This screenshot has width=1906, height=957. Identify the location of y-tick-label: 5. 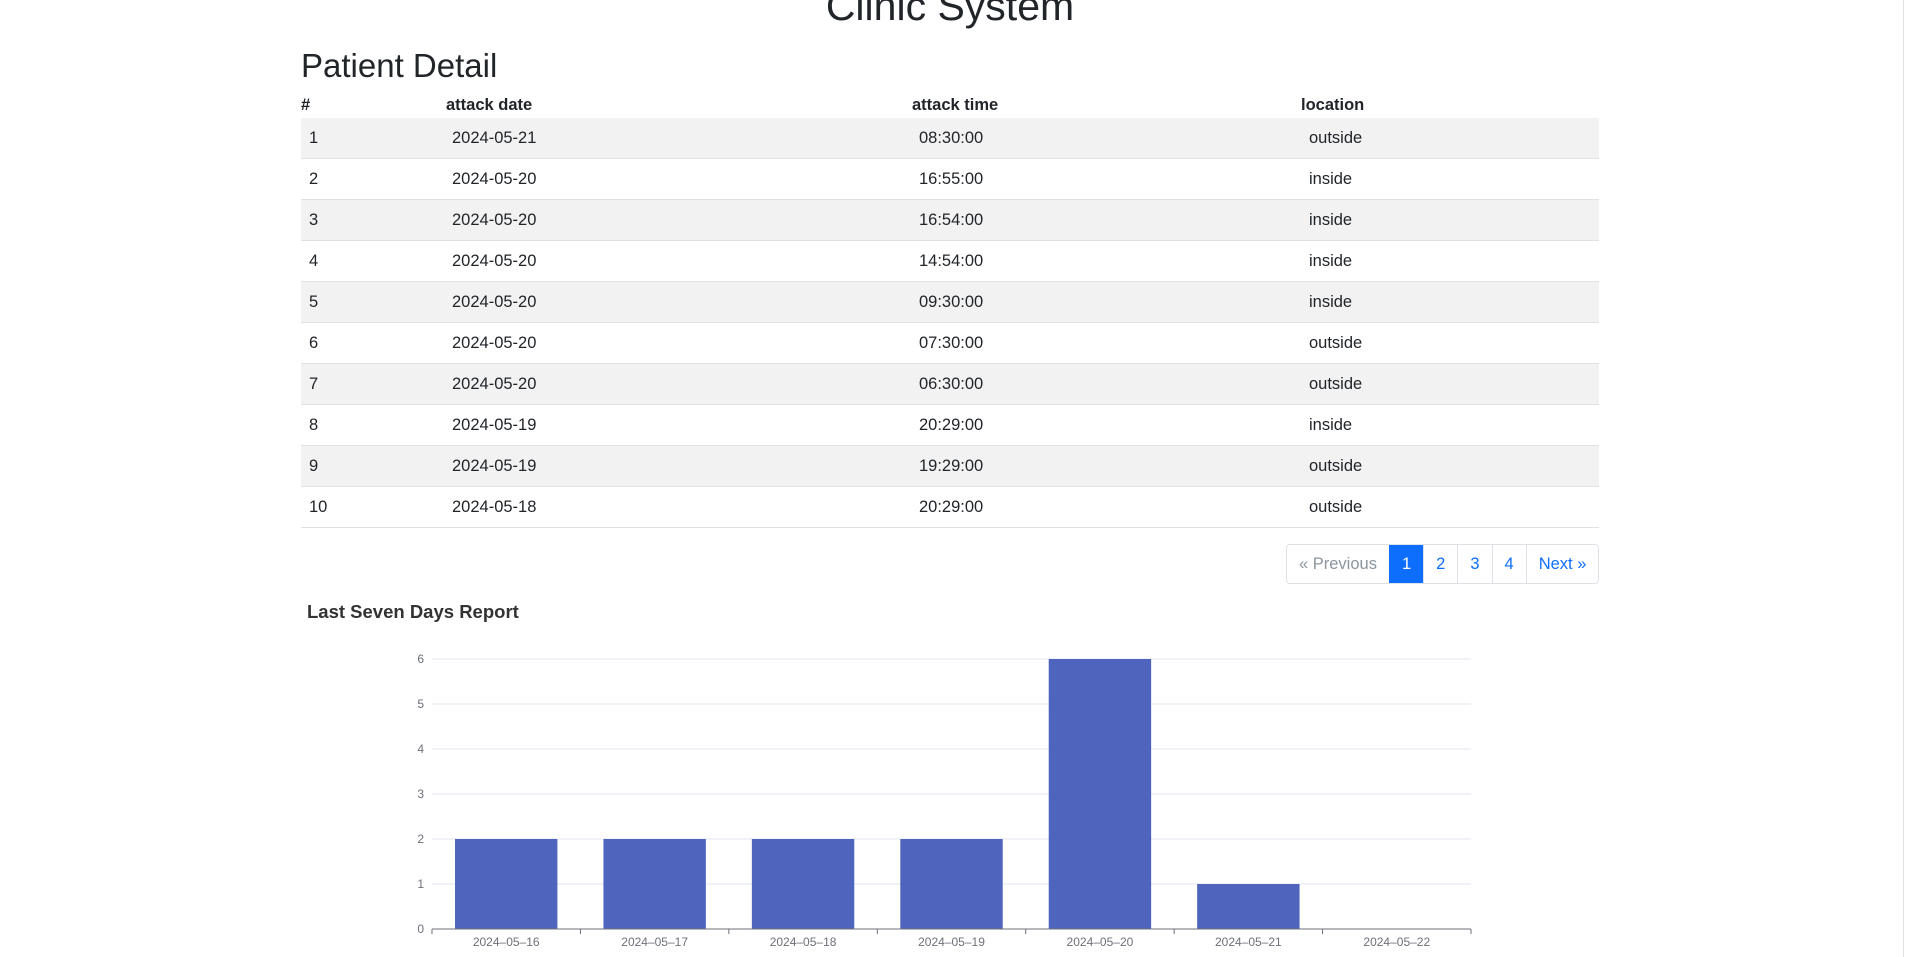
(420, 704).